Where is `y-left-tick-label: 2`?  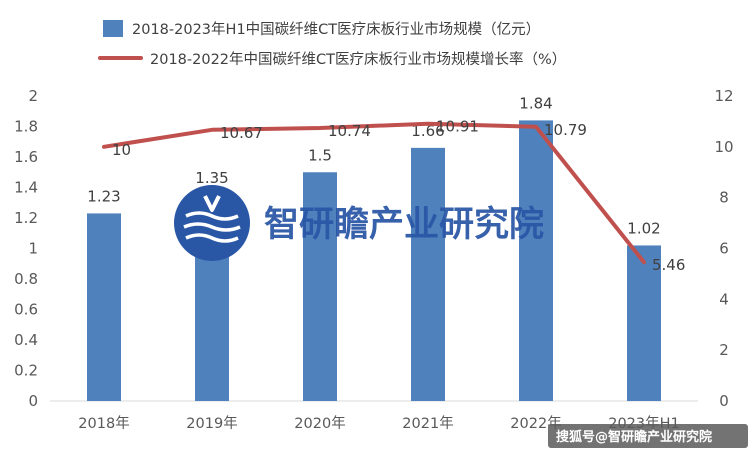 y-left-tick-label: 2 is located at coordinates (33, 96).